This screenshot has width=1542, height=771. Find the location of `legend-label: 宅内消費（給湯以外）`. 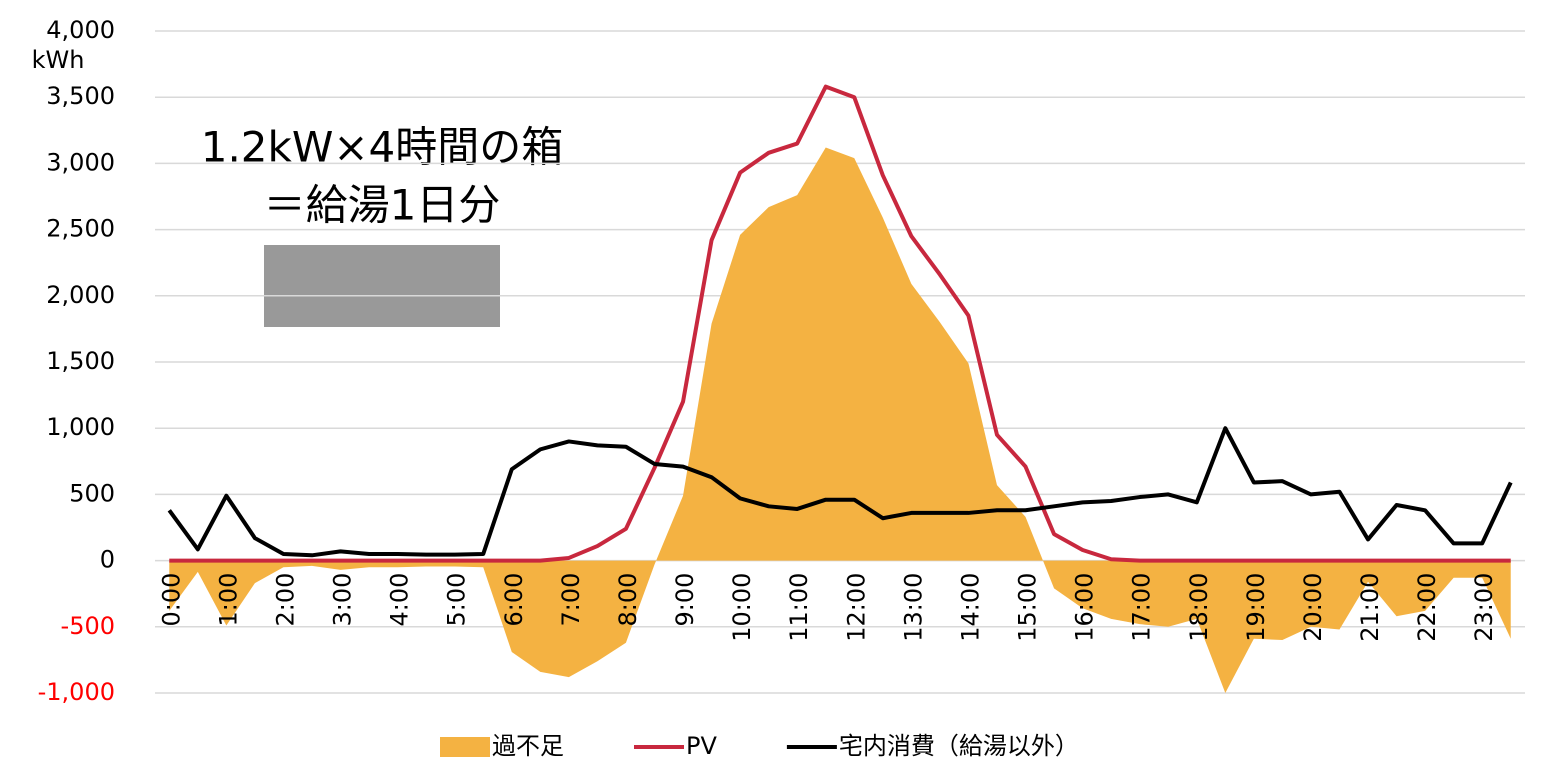

legend-label: 宅内消費（給湯以外） is located at coordinates (959, 746).